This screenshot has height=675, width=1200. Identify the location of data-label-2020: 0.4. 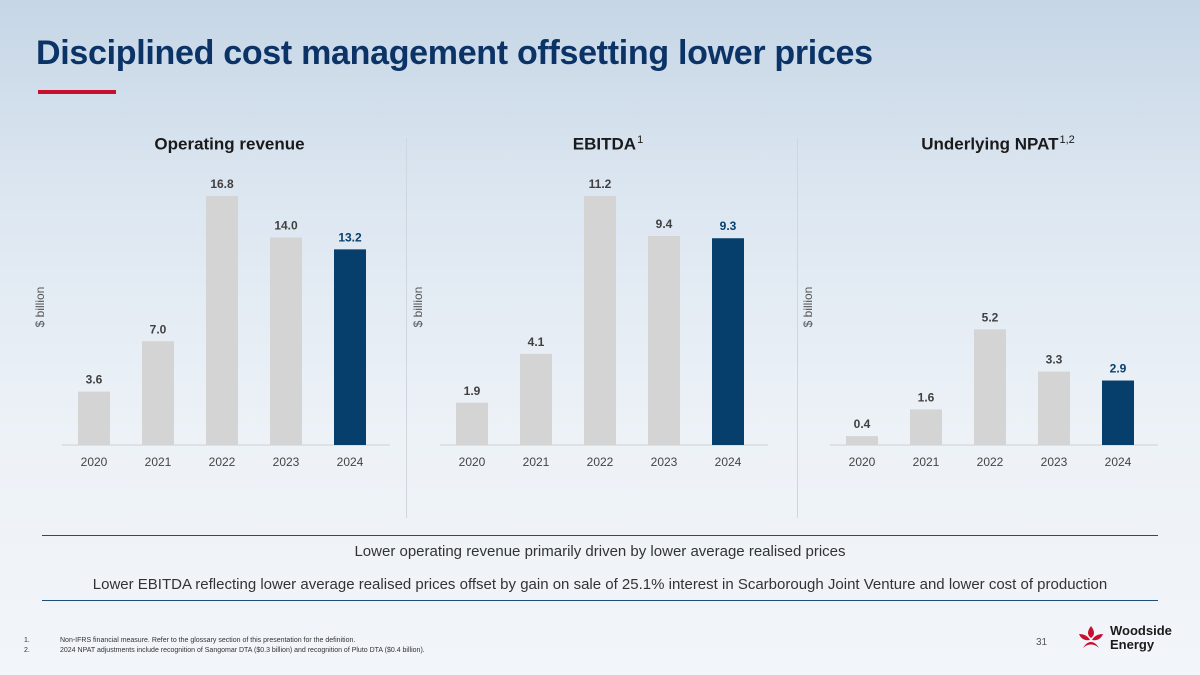
(862, 424).